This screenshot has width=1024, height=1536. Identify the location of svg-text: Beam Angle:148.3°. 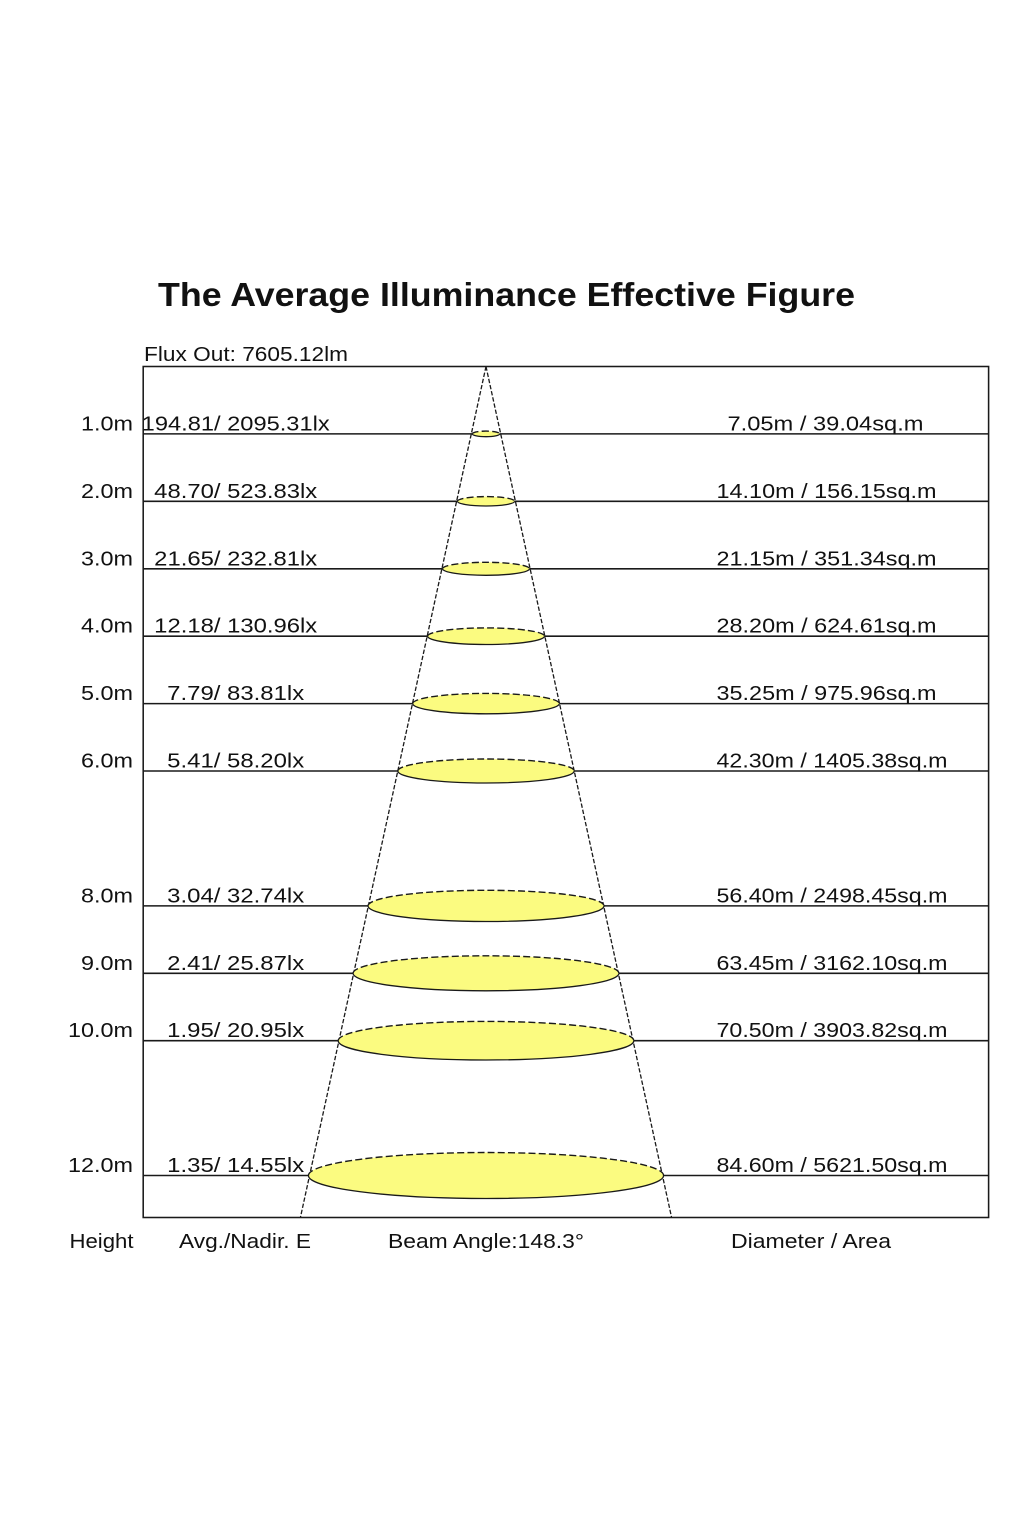
(486, 1241).